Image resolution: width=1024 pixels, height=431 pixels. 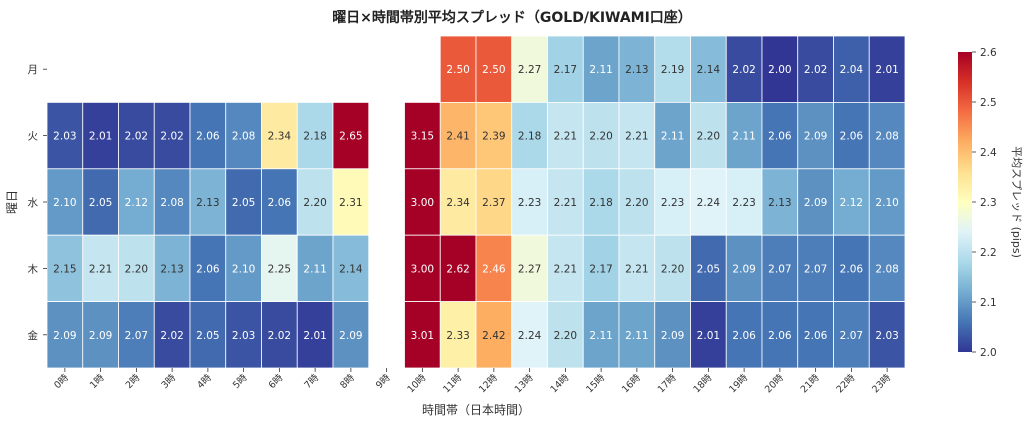 I want to click on x-tick-label: 13時, so click(x=524, y=383).